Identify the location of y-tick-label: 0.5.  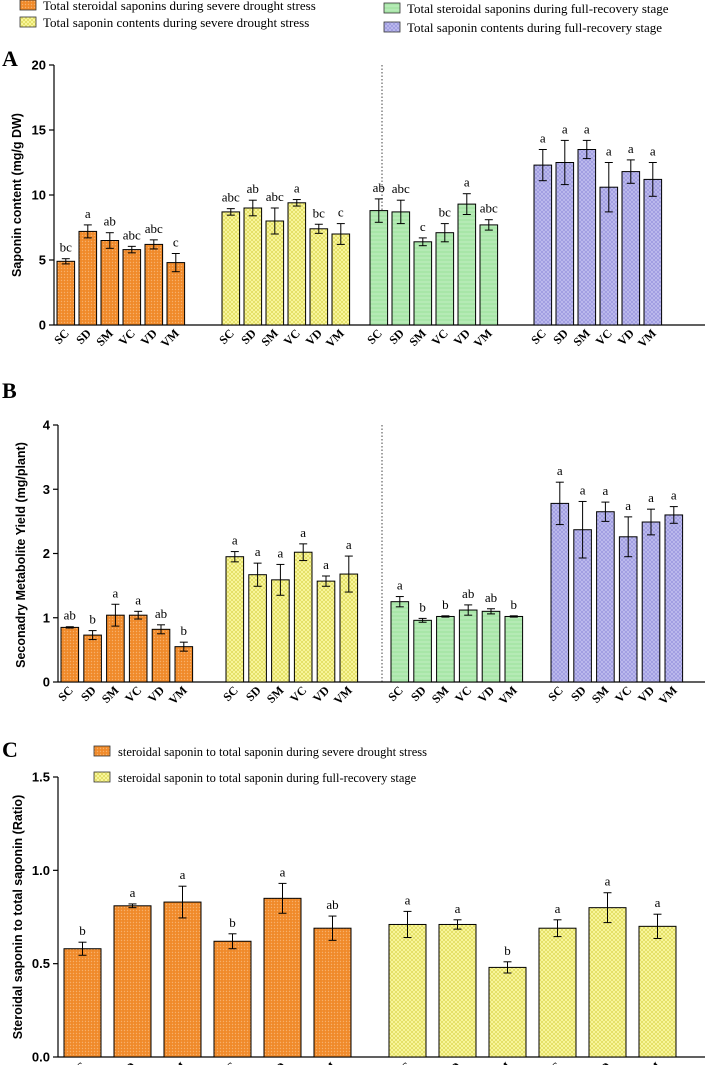
(41, 963).